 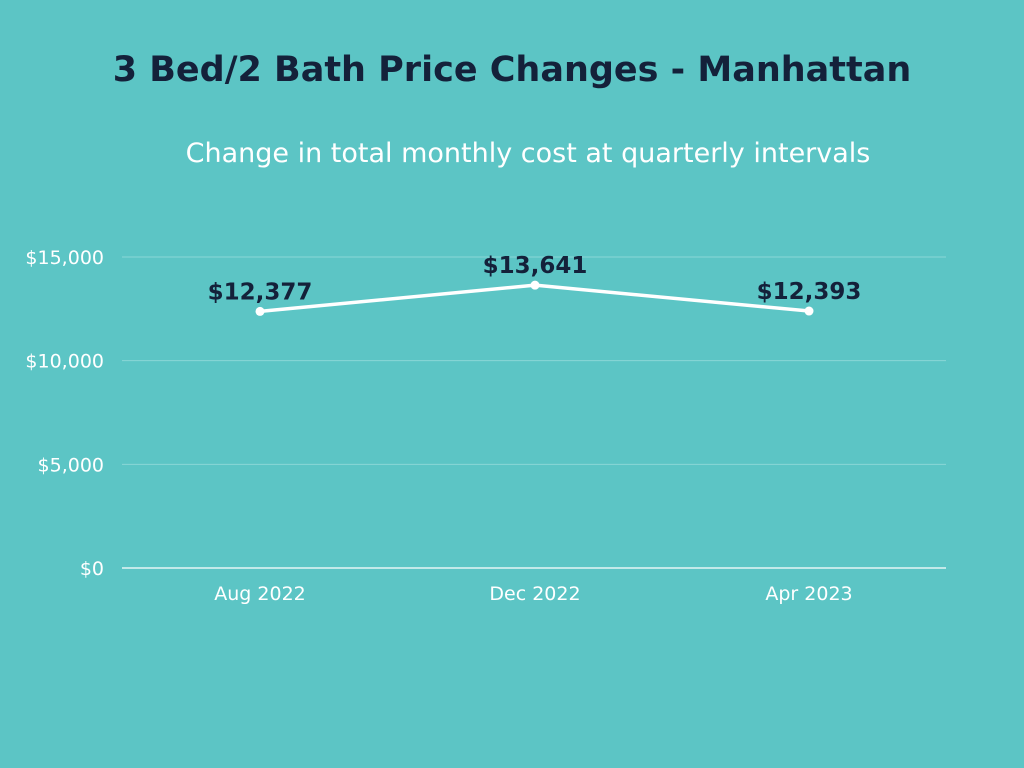 I want to click on chart-title: 3 Bed/2 Bath Price Changes - Manhattan, so click(x=512, y=70).